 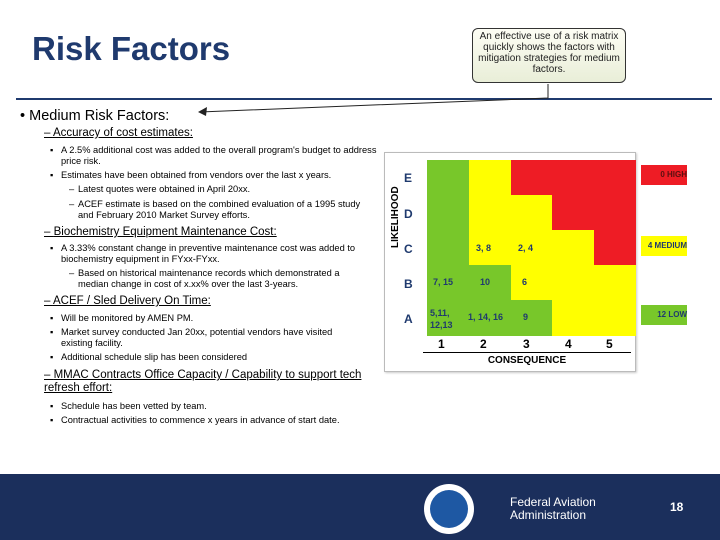 What do you see at coordinates (408, 214) in the screenshot?
I see `row-label: D` at bounding box center [408, 214].